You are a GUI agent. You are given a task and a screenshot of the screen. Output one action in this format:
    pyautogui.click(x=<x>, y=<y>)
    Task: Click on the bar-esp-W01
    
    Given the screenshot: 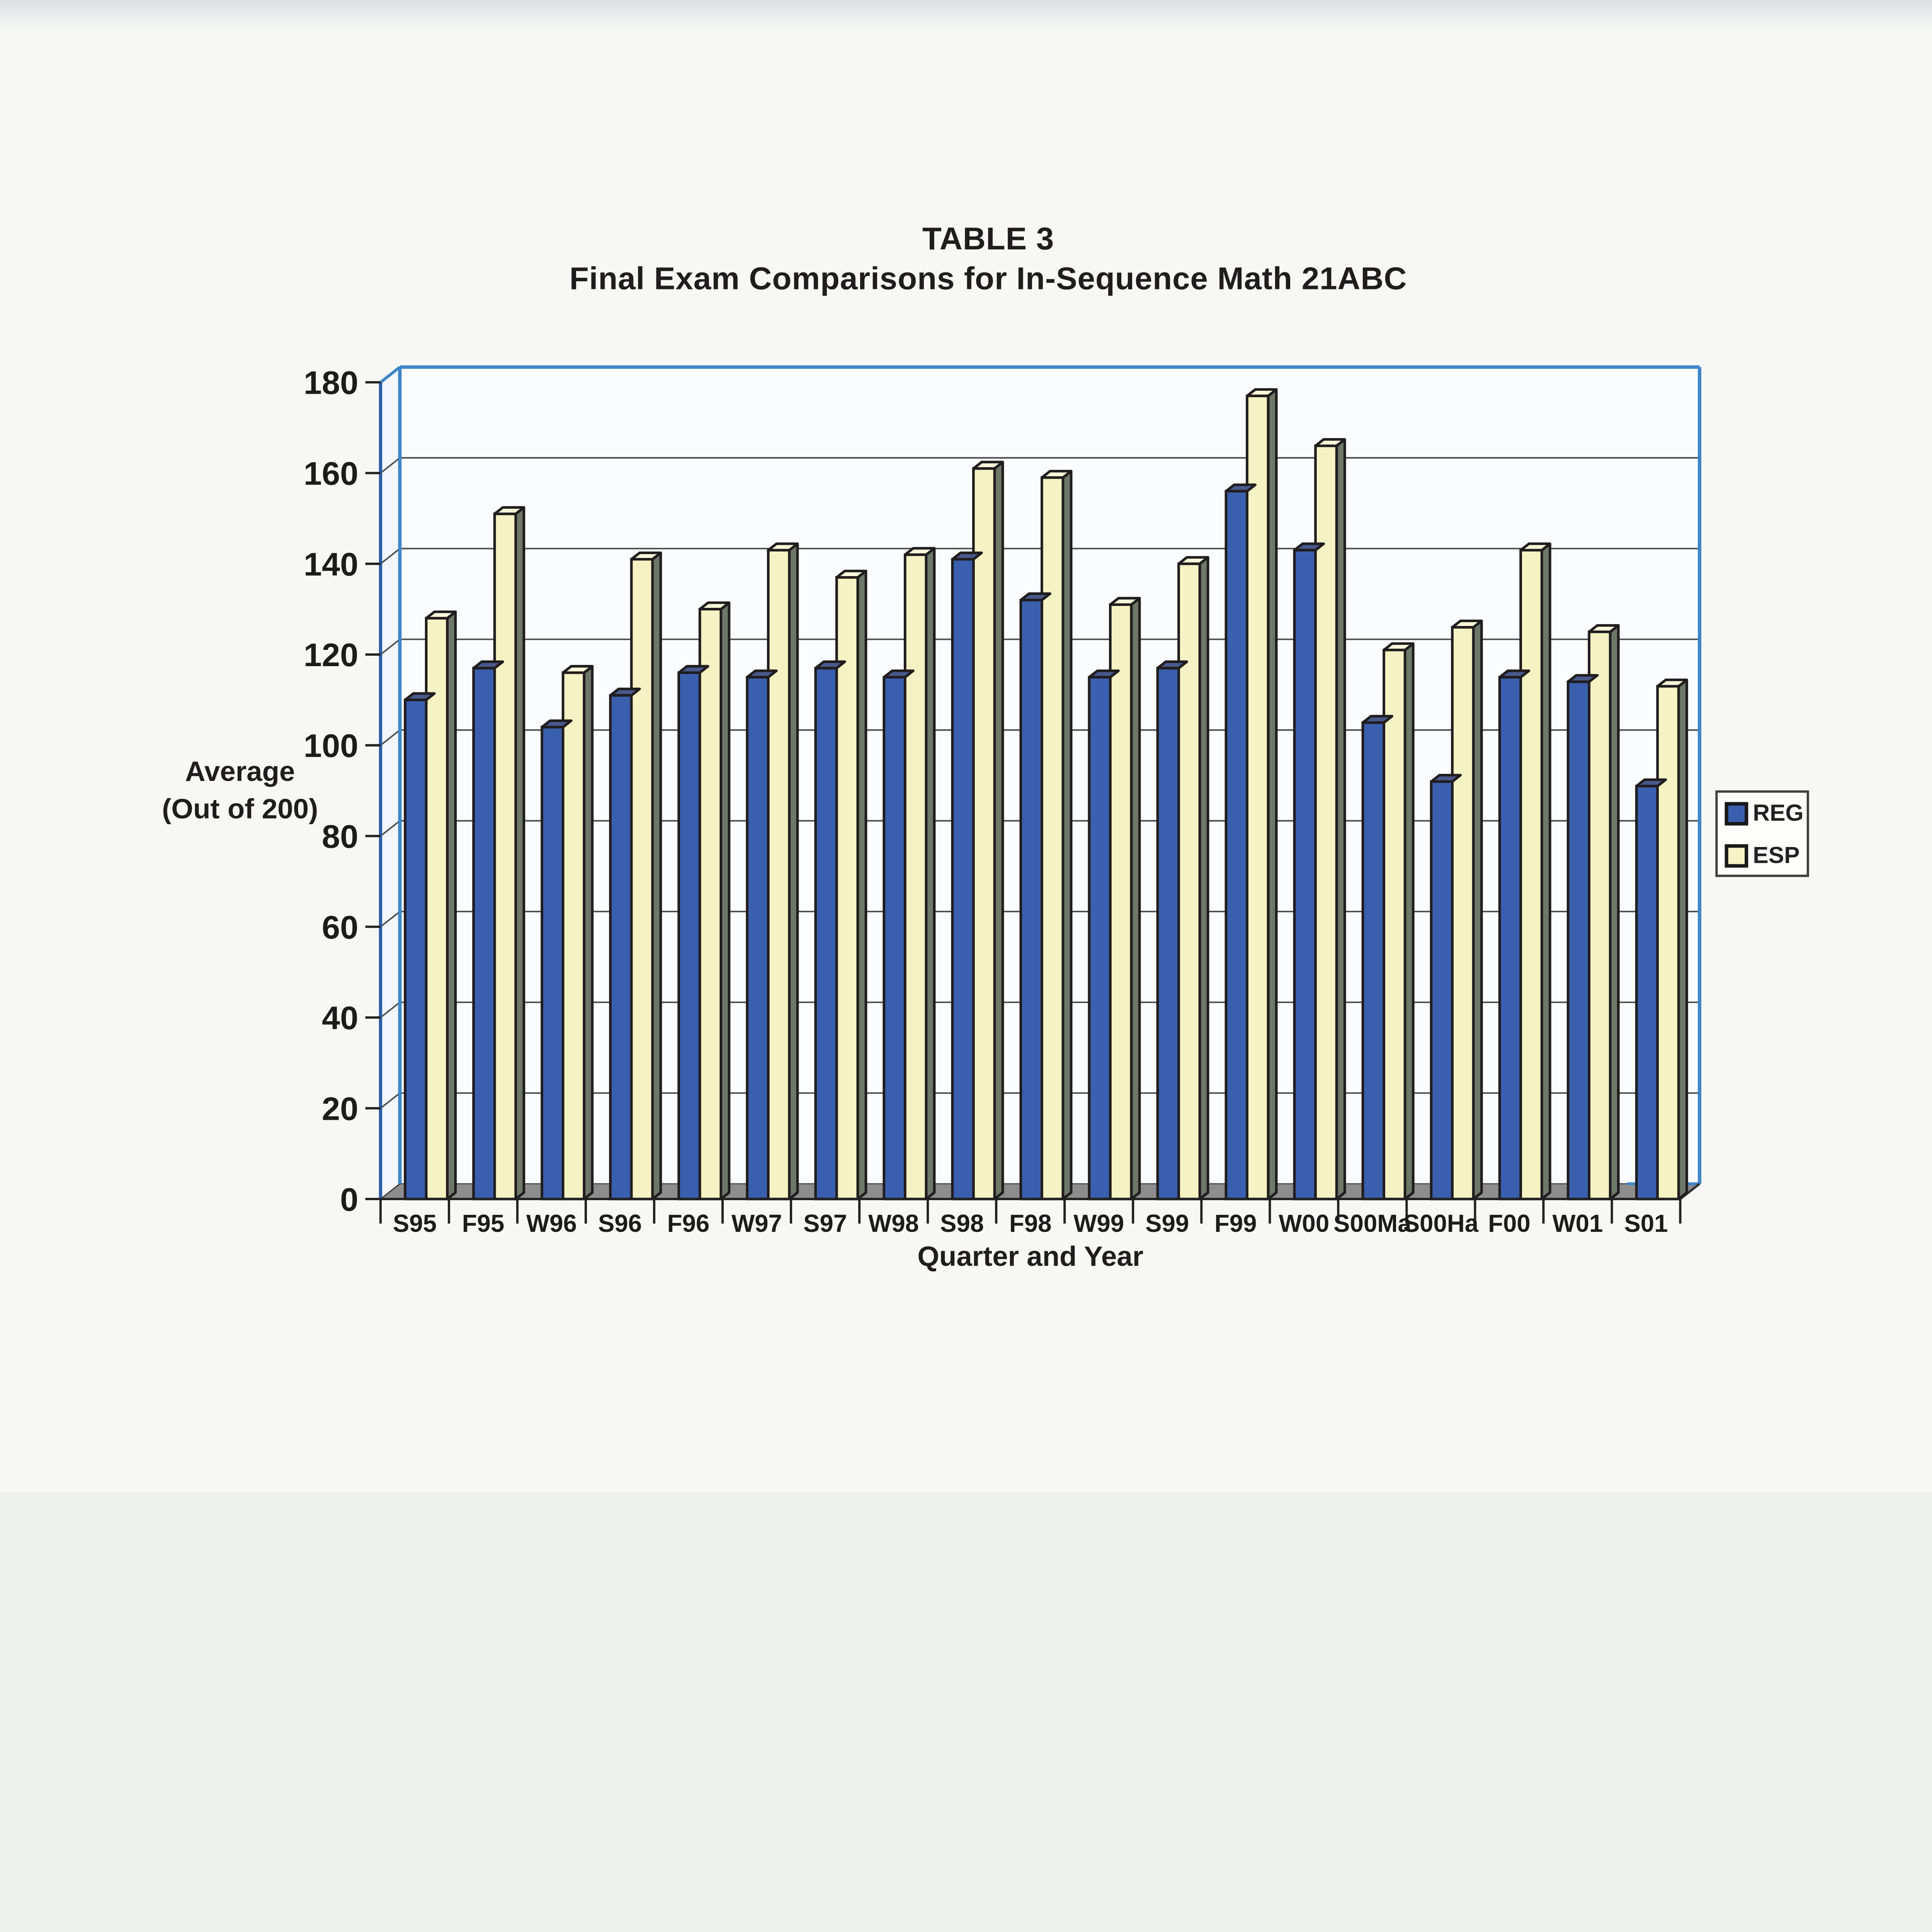 What is the action you would take?
    pyautogui.click(x=1600, y=915)
    